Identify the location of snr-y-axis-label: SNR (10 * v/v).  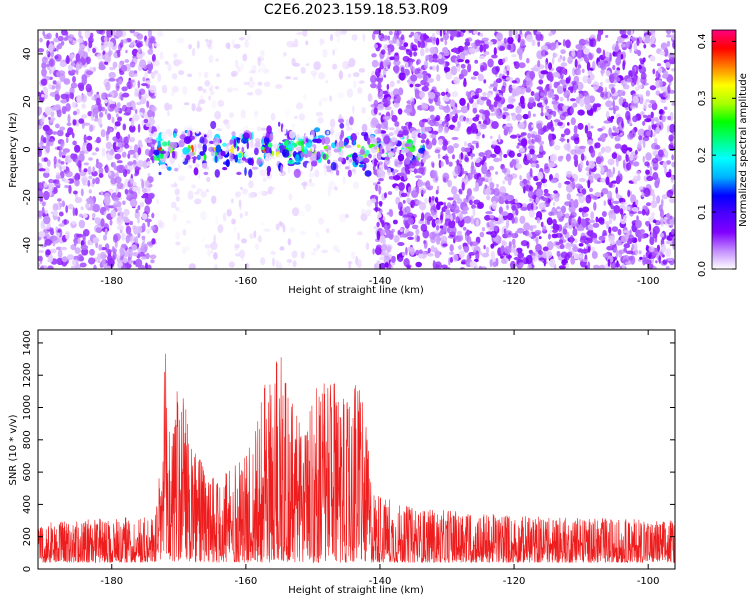
(13, 449).